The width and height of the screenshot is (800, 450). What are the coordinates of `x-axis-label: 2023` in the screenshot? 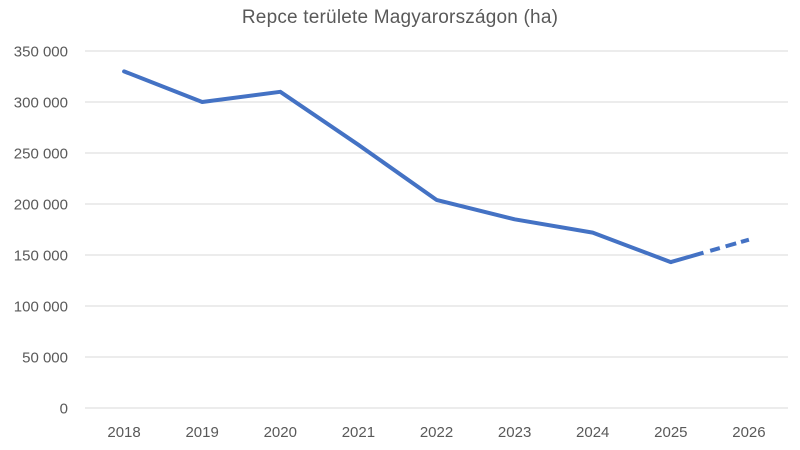 It's located at (514, 432).